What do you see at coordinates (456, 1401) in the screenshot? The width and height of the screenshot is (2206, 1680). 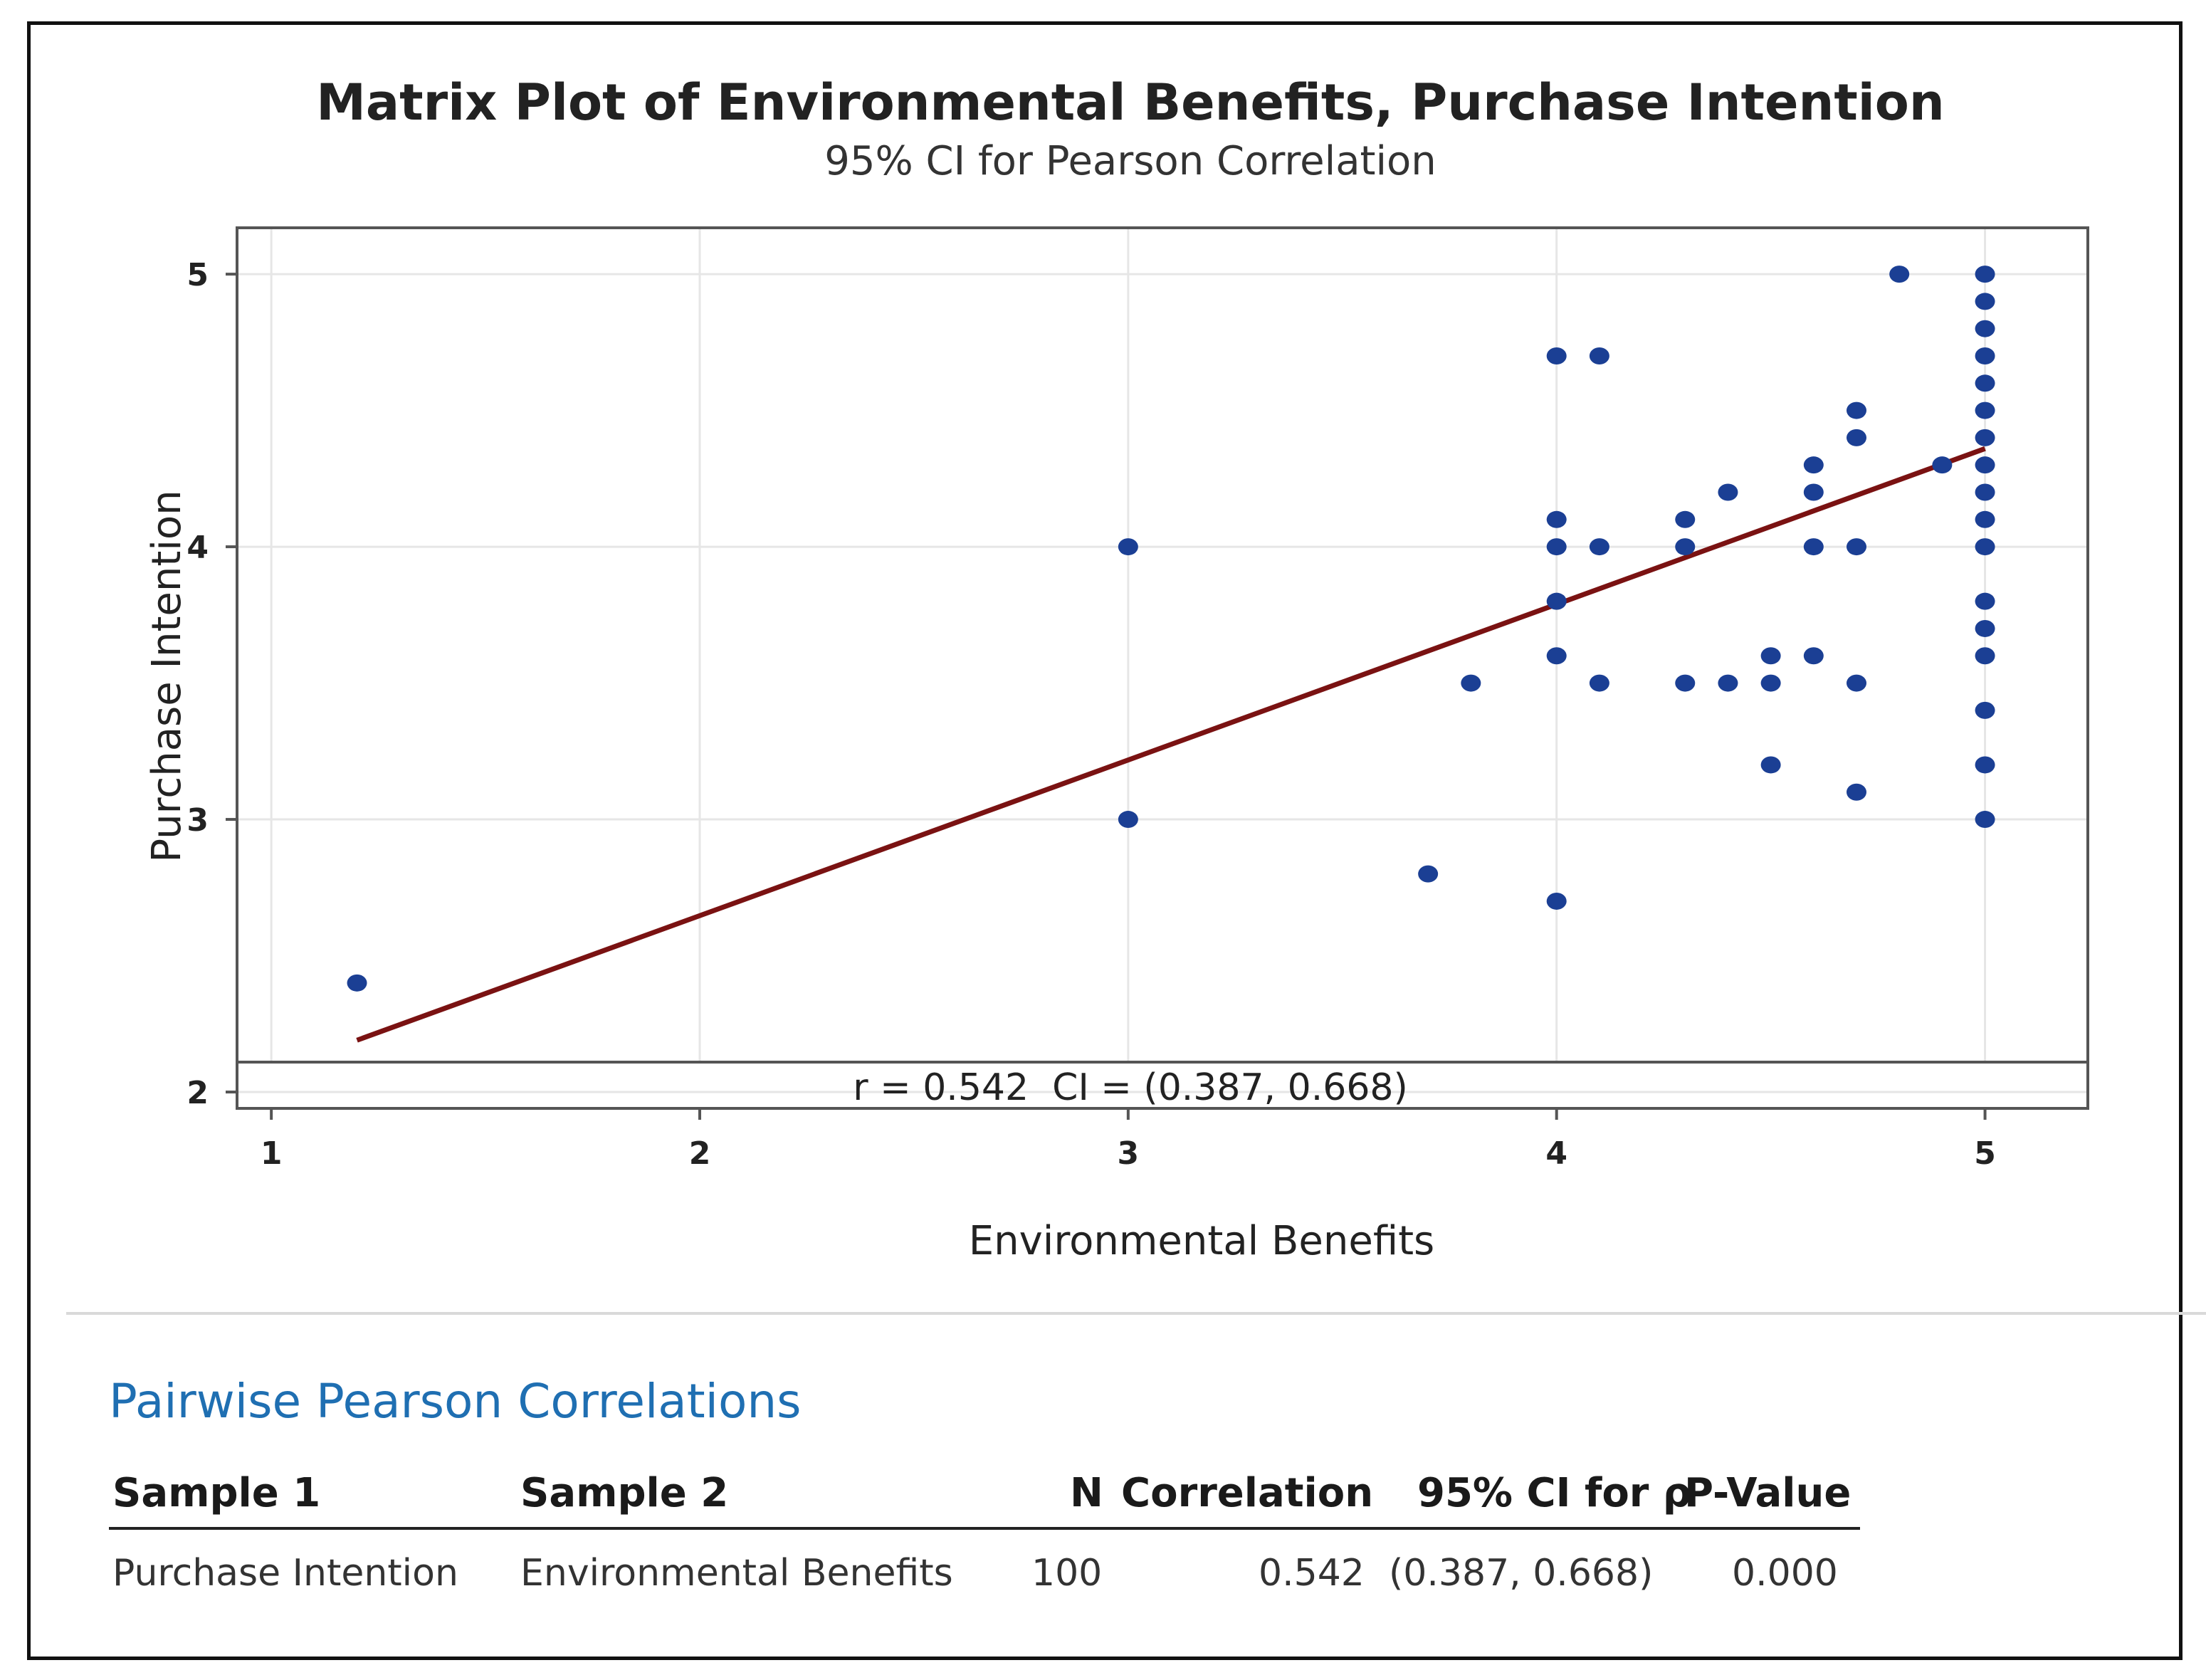 I see `table-title: Pairwise Pearson Correlations` at bounding box center [456, 1401].